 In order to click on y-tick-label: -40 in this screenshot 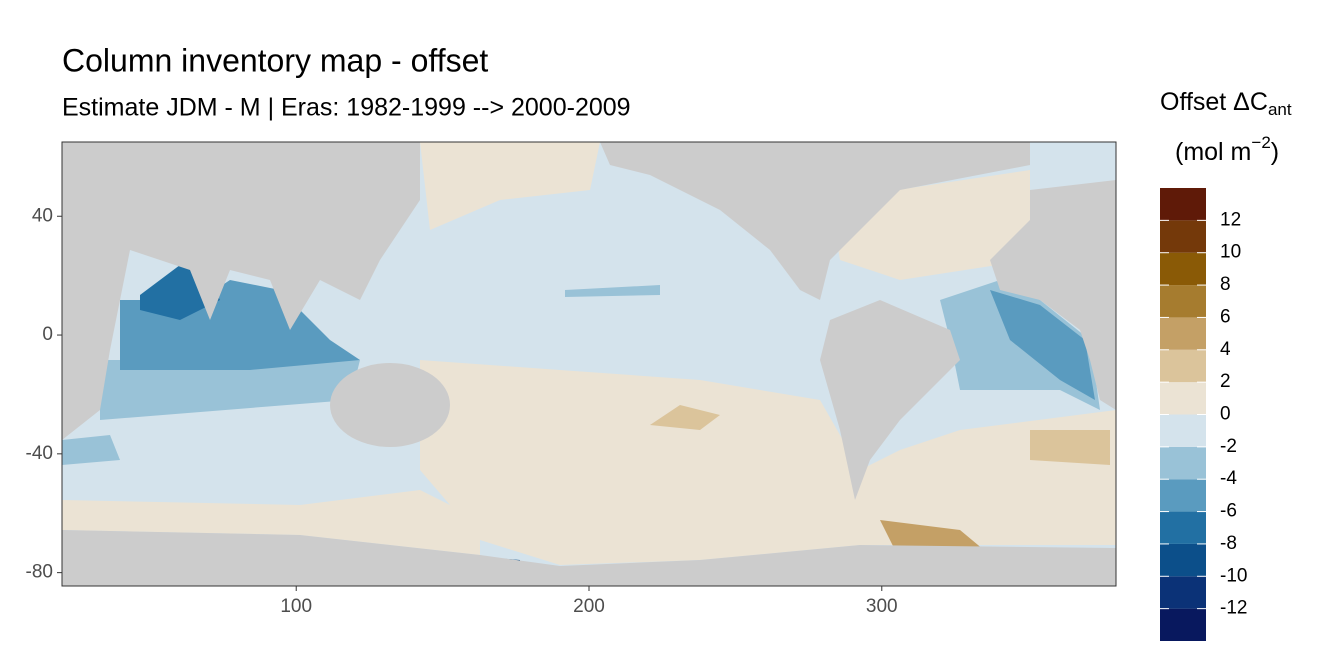, I will do `click(39, 453)`.